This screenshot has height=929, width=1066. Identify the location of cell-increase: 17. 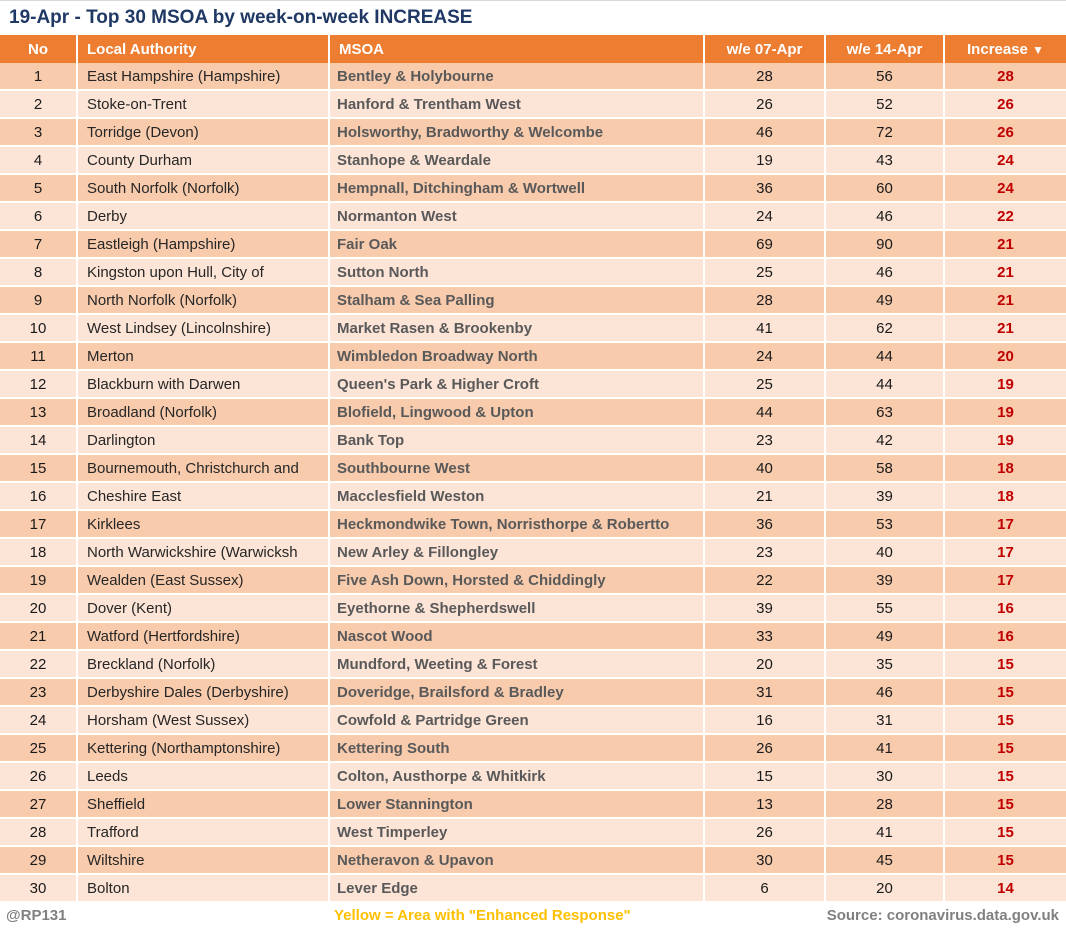
(1005, 553).